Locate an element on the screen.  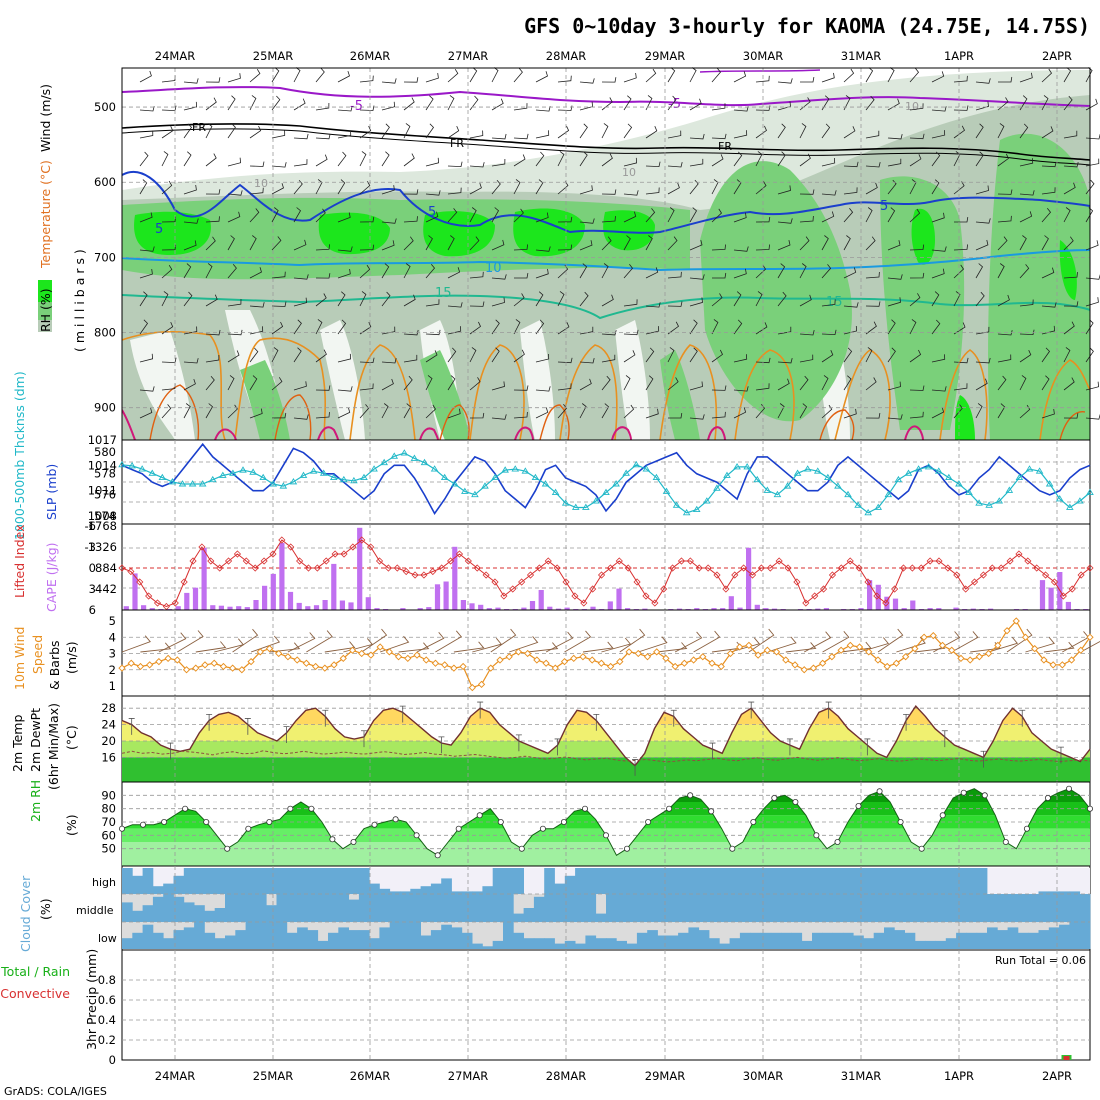
contour-20-orange is located at coordinates (606, 385).